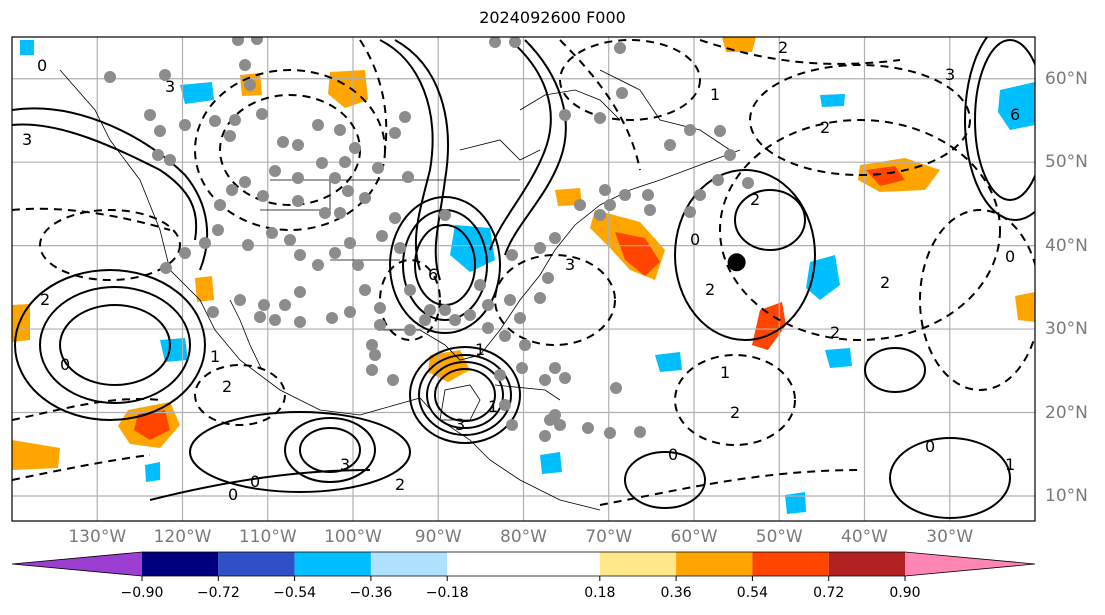 The width and height of the screenshot is (1105, 615). Describe the element at coordinates (609, 537) in the screenshot. I see `lon-label: 70°W` at that location.